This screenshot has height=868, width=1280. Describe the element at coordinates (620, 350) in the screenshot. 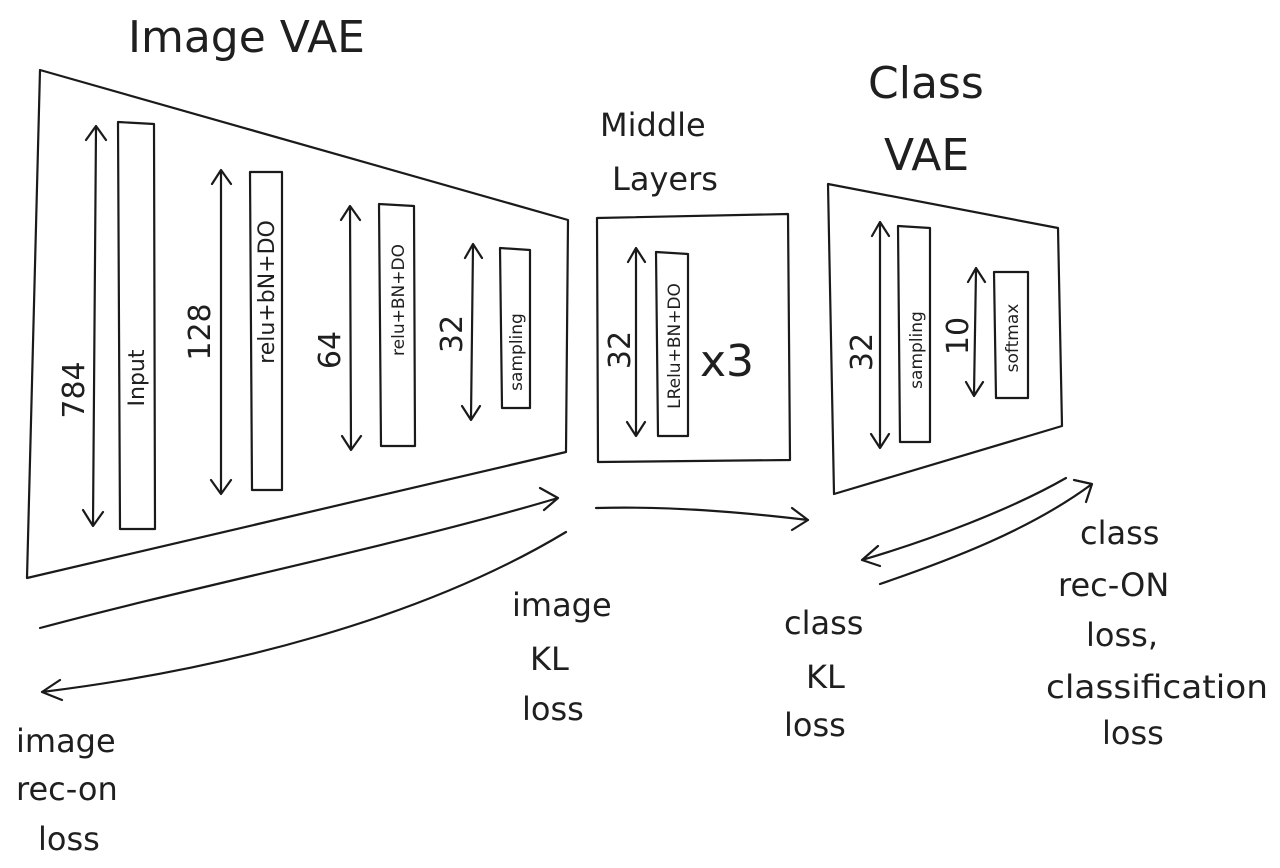

I see `size-label-32-middle: 32` at that location.